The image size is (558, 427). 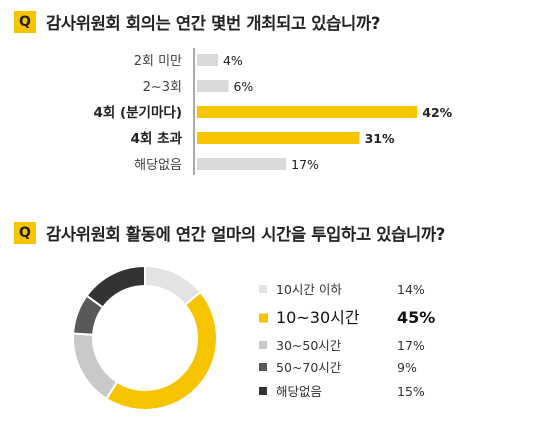 What do you see at coordinates (411, 345) in the screenshot?
I see `legend-value: 17%` at bounding box center [411, 345].